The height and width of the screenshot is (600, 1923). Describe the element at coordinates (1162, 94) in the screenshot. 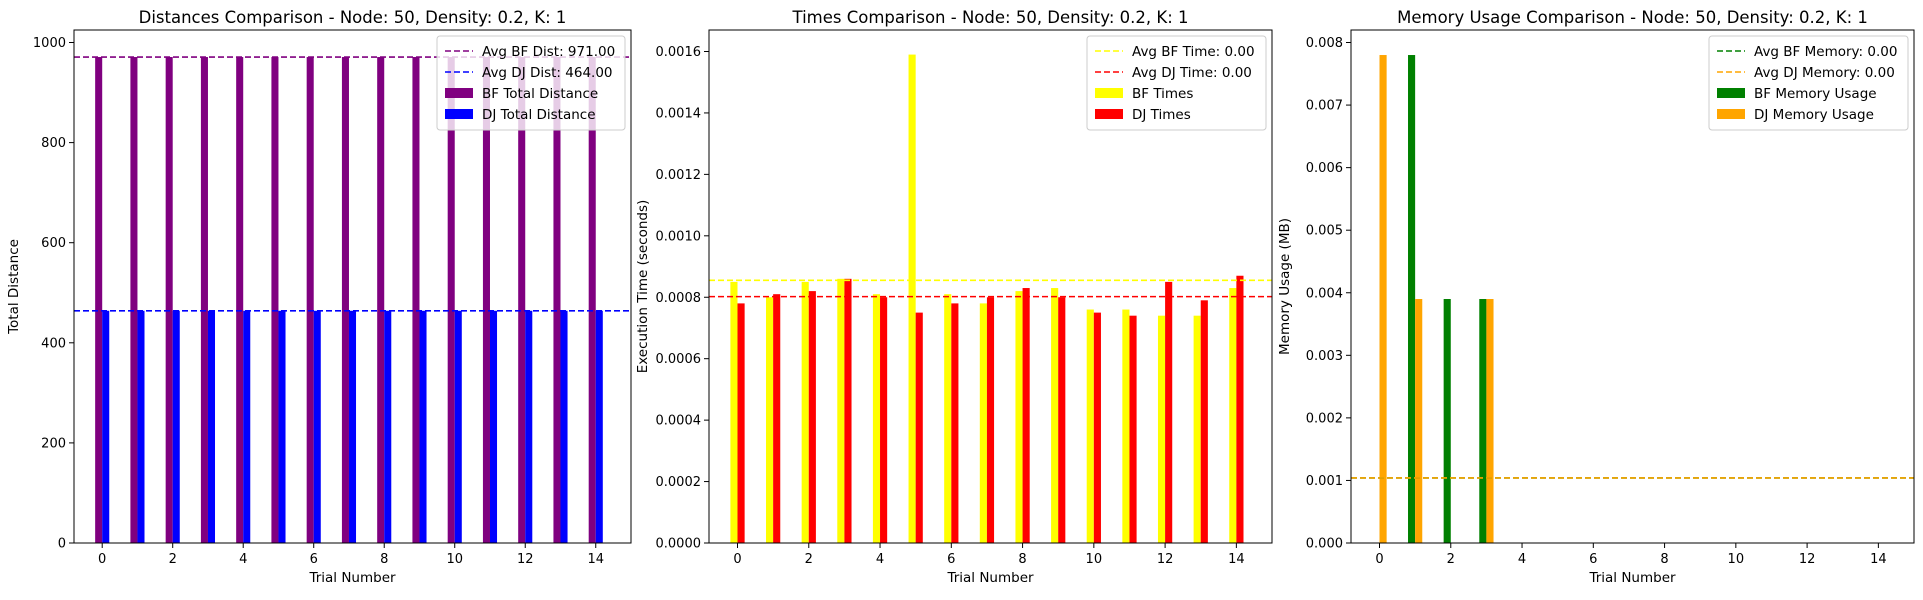

I see `legend-label: BF Times` at that location.